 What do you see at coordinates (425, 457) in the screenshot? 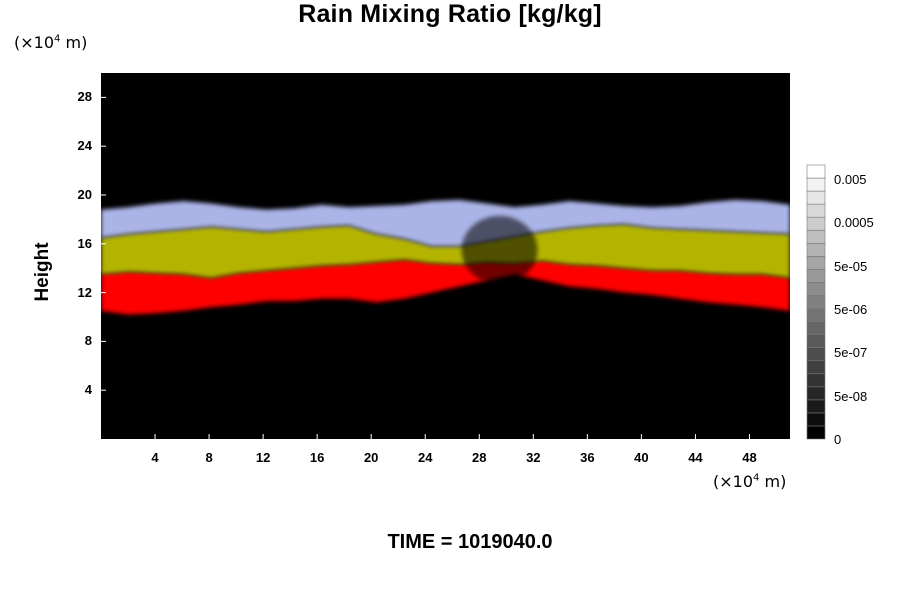
I see `x-tick-label: 24` at bounding box center [425, 457].